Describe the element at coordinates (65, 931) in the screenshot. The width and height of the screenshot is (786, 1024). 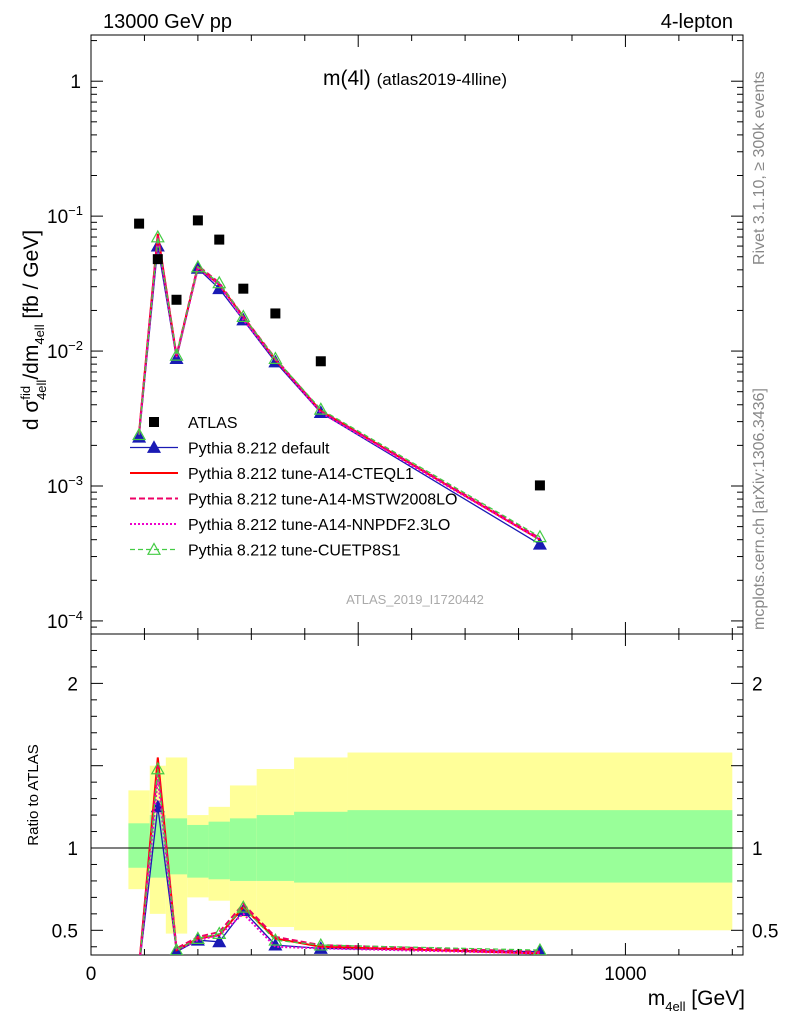
I see `ratio-y-tick-label: 0.5` at that location.